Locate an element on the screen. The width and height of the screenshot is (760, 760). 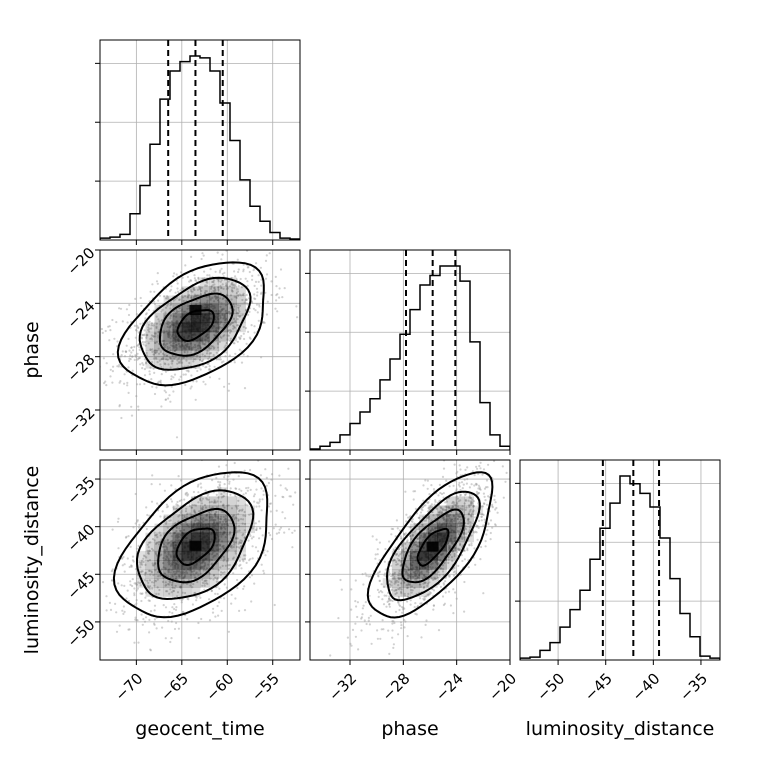
x-tick-label: −32 is located at coordinates (342, 687).